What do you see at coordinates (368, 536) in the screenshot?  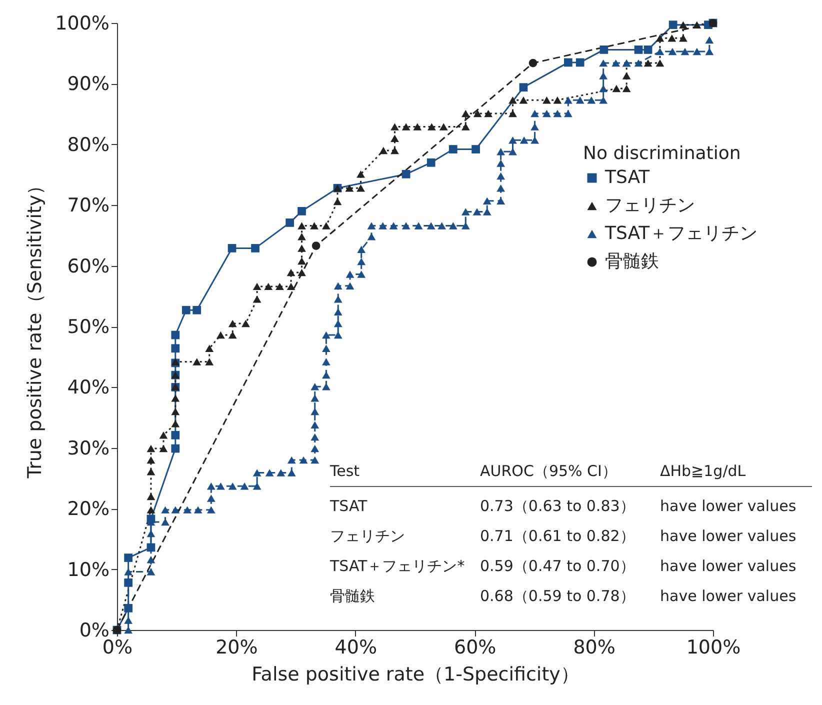 I see `annotation: フェリチン` at bounding box center [368, 536].